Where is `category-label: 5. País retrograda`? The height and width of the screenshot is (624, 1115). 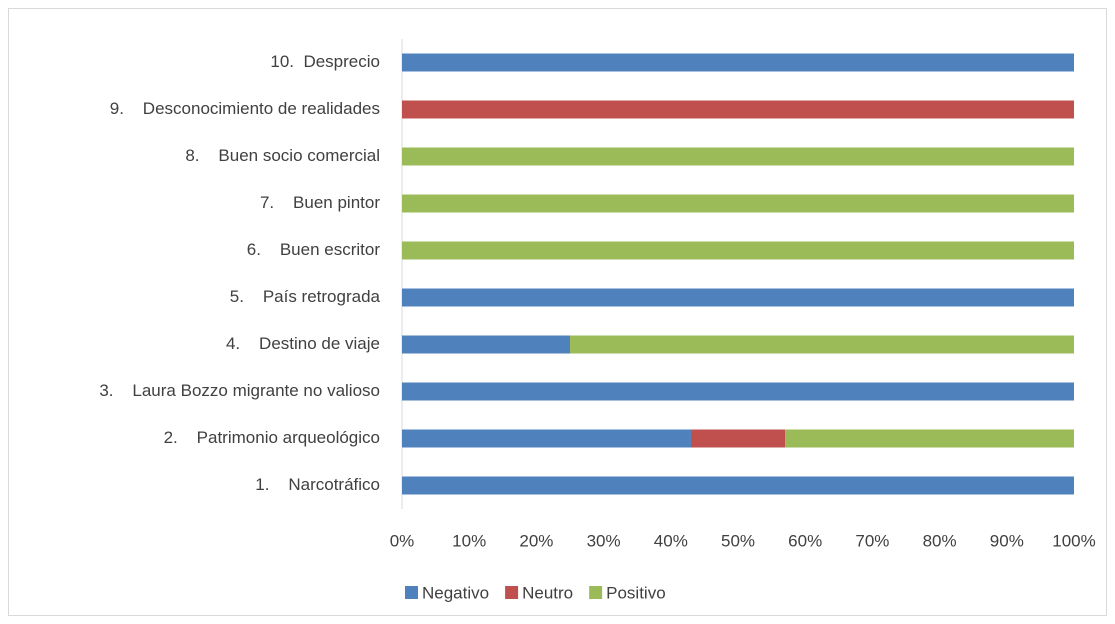
category-label: 5. País retrograda is located at coordinates (305, 296).